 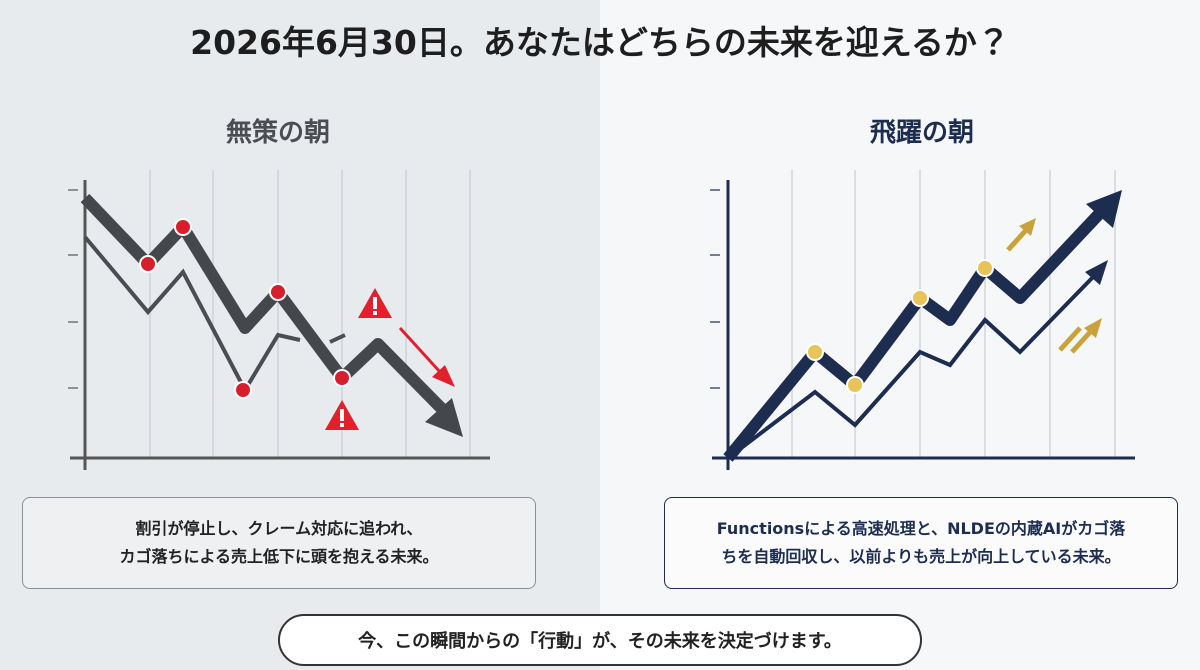 I want to click on caption-line: ちを自動回収し、以前よりも売上が向上している未来。, so click(x=921, y=556).